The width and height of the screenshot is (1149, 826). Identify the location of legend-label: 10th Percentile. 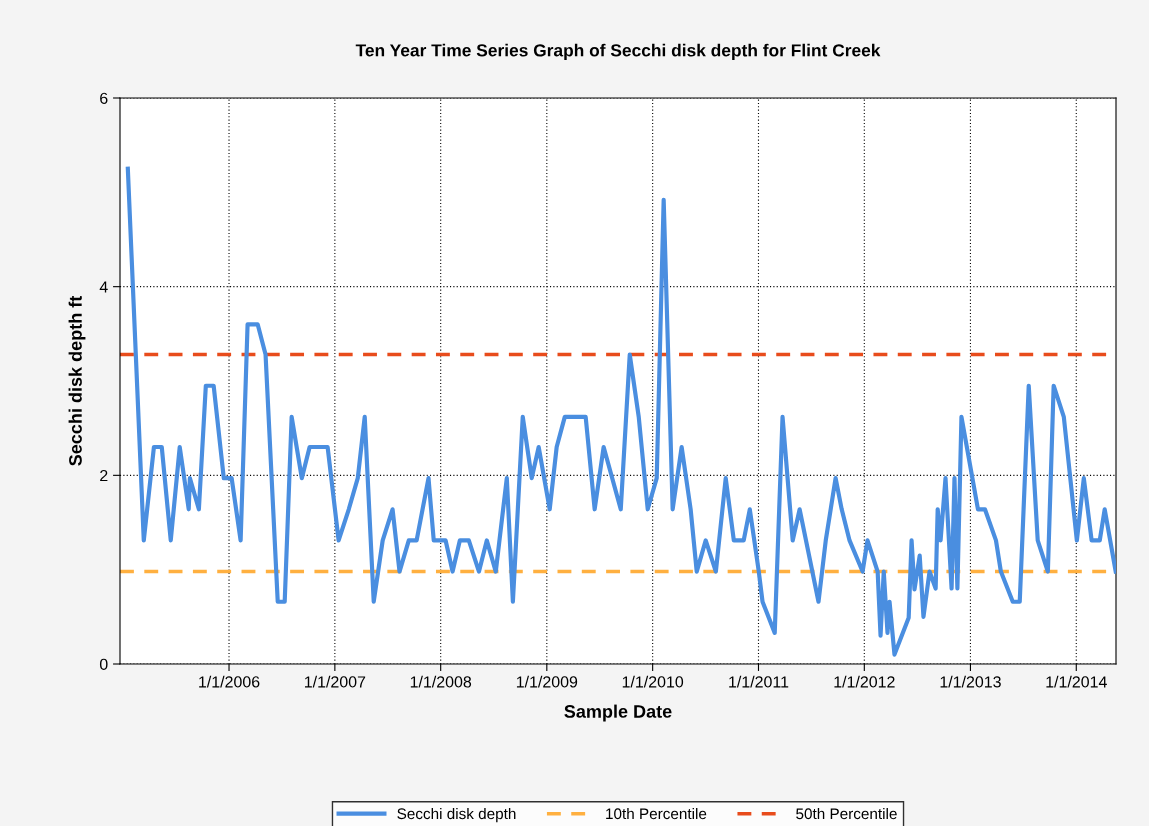
(656, 813).